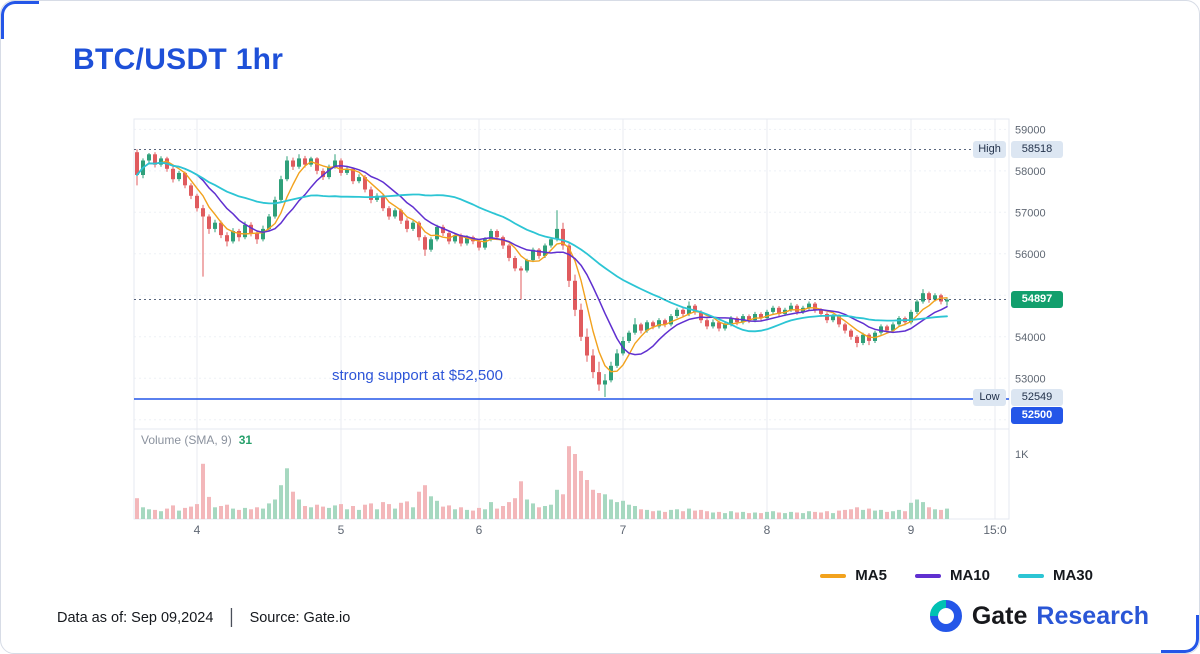  I want to click on volume-bars, so click(542, 483).